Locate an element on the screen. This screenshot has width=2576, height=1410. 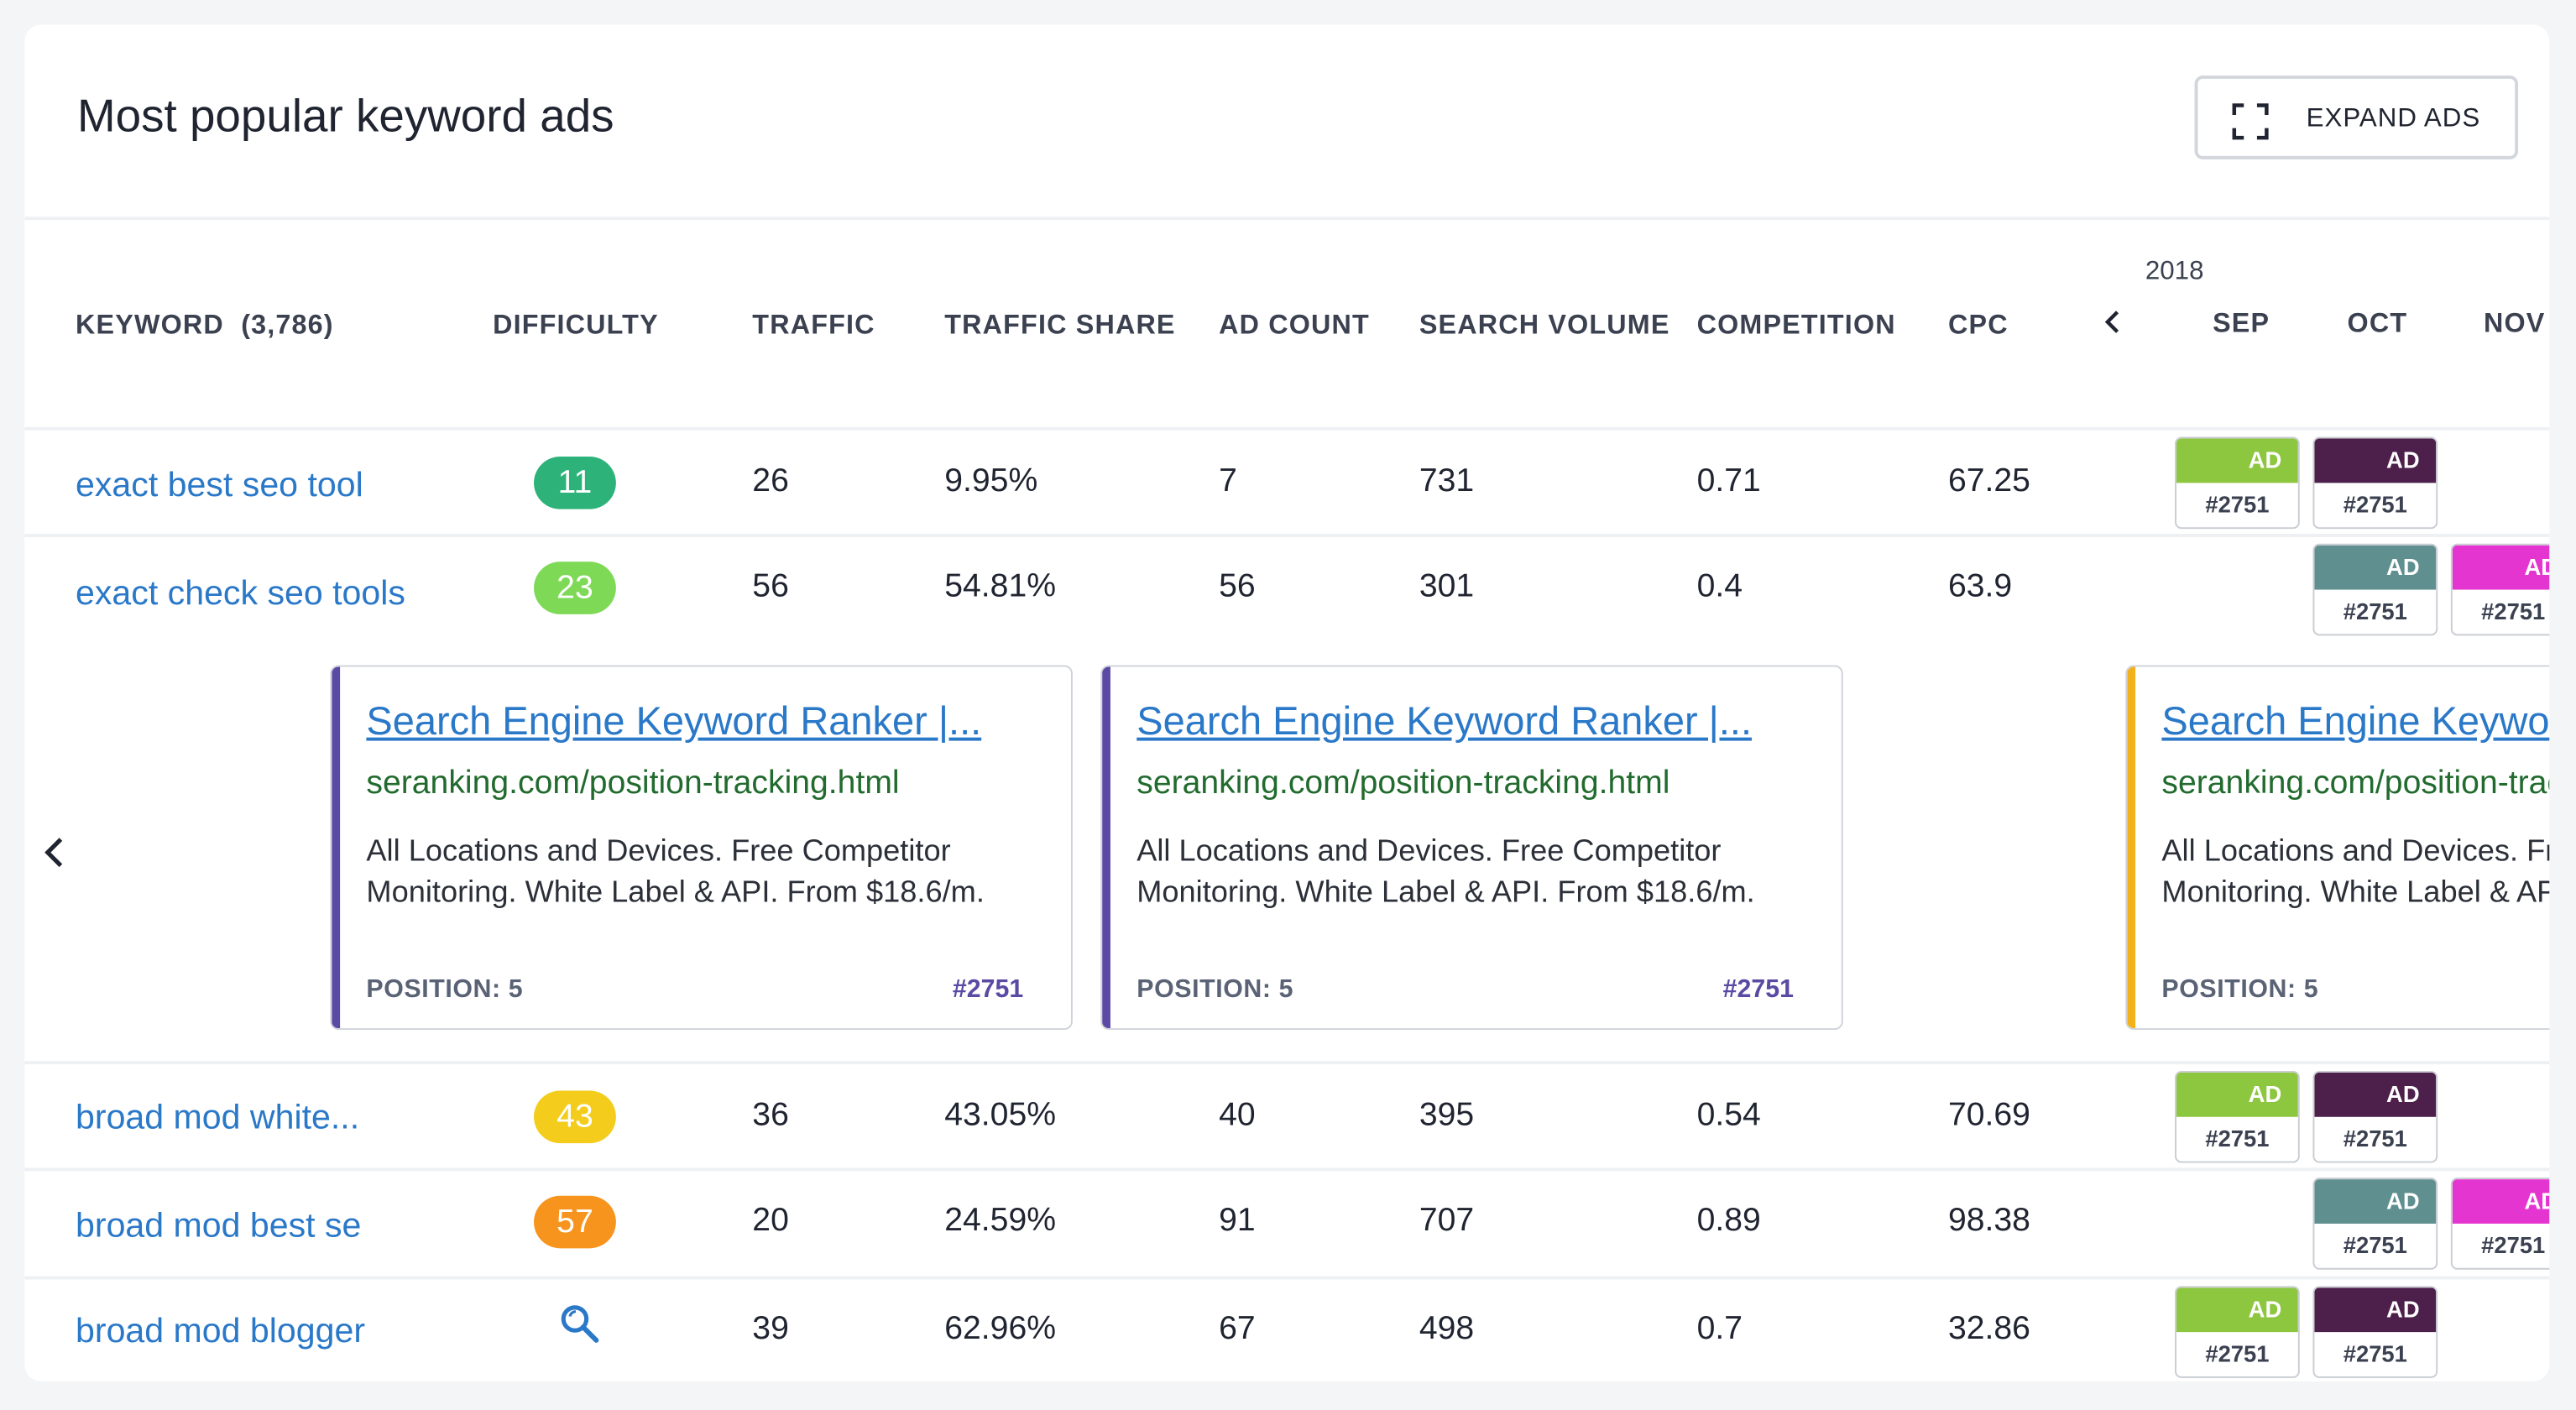
cpc-value: 70.69 is located at coordinates (1989, 1115).